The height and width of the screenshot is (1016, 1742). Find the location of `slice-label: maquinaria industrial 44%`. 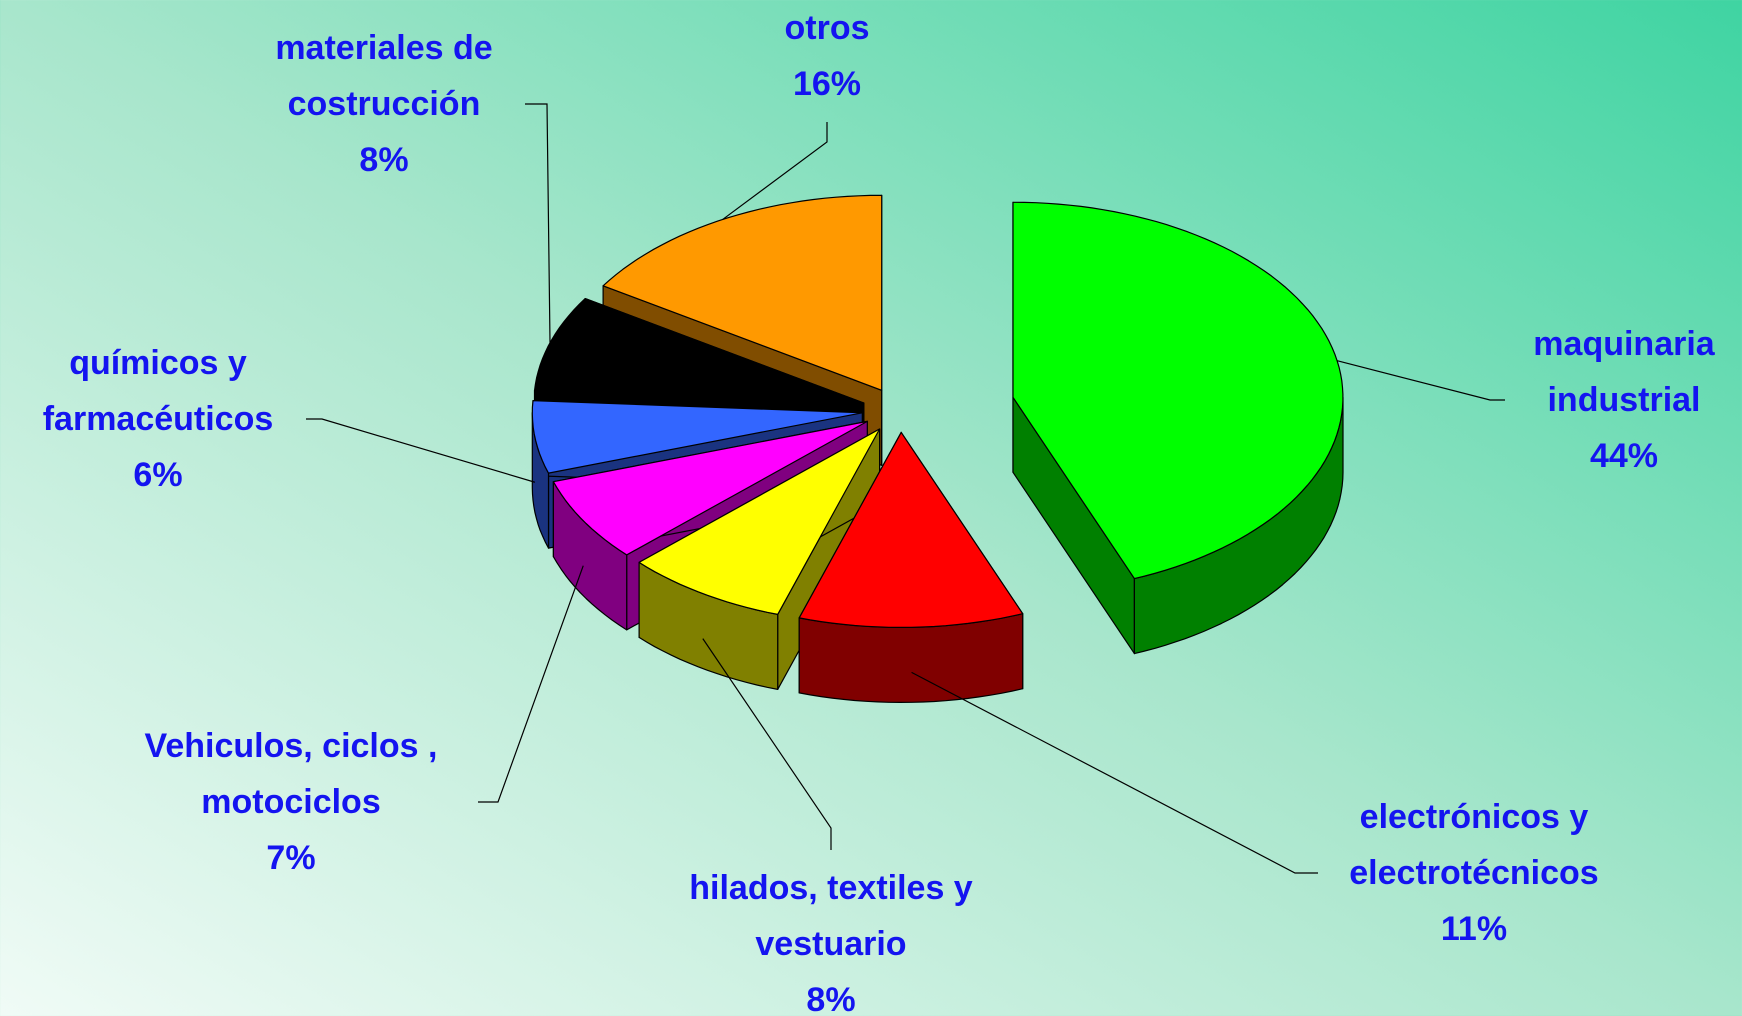

slice-label: maquinaria industrial 44% is located at coordinates (1623, 400).